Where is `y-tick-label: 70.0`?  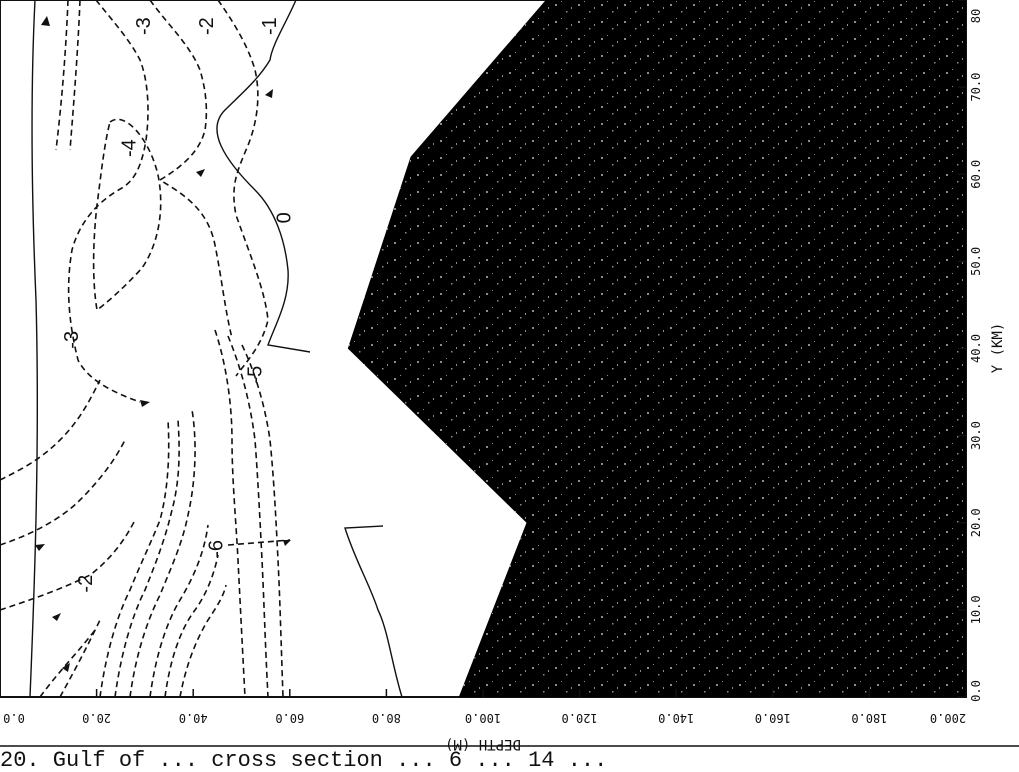
y-tick-label: 70.0 is located at coordinates (976, 87).